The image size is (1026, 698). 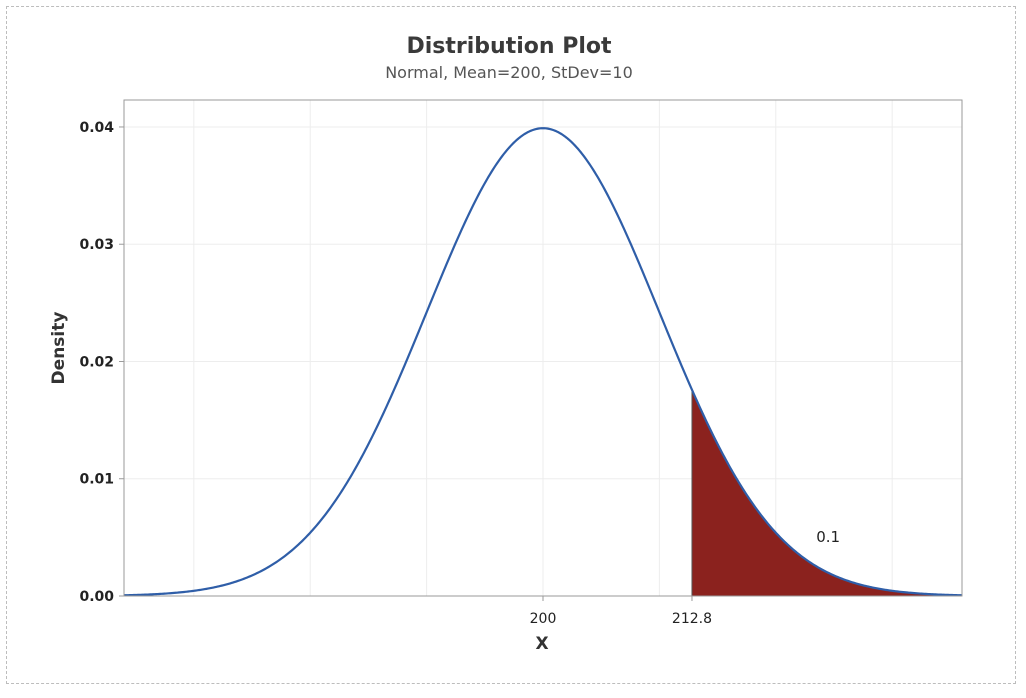 I want to click on y-tick-label: 0.02, so click(x=96, y=362).